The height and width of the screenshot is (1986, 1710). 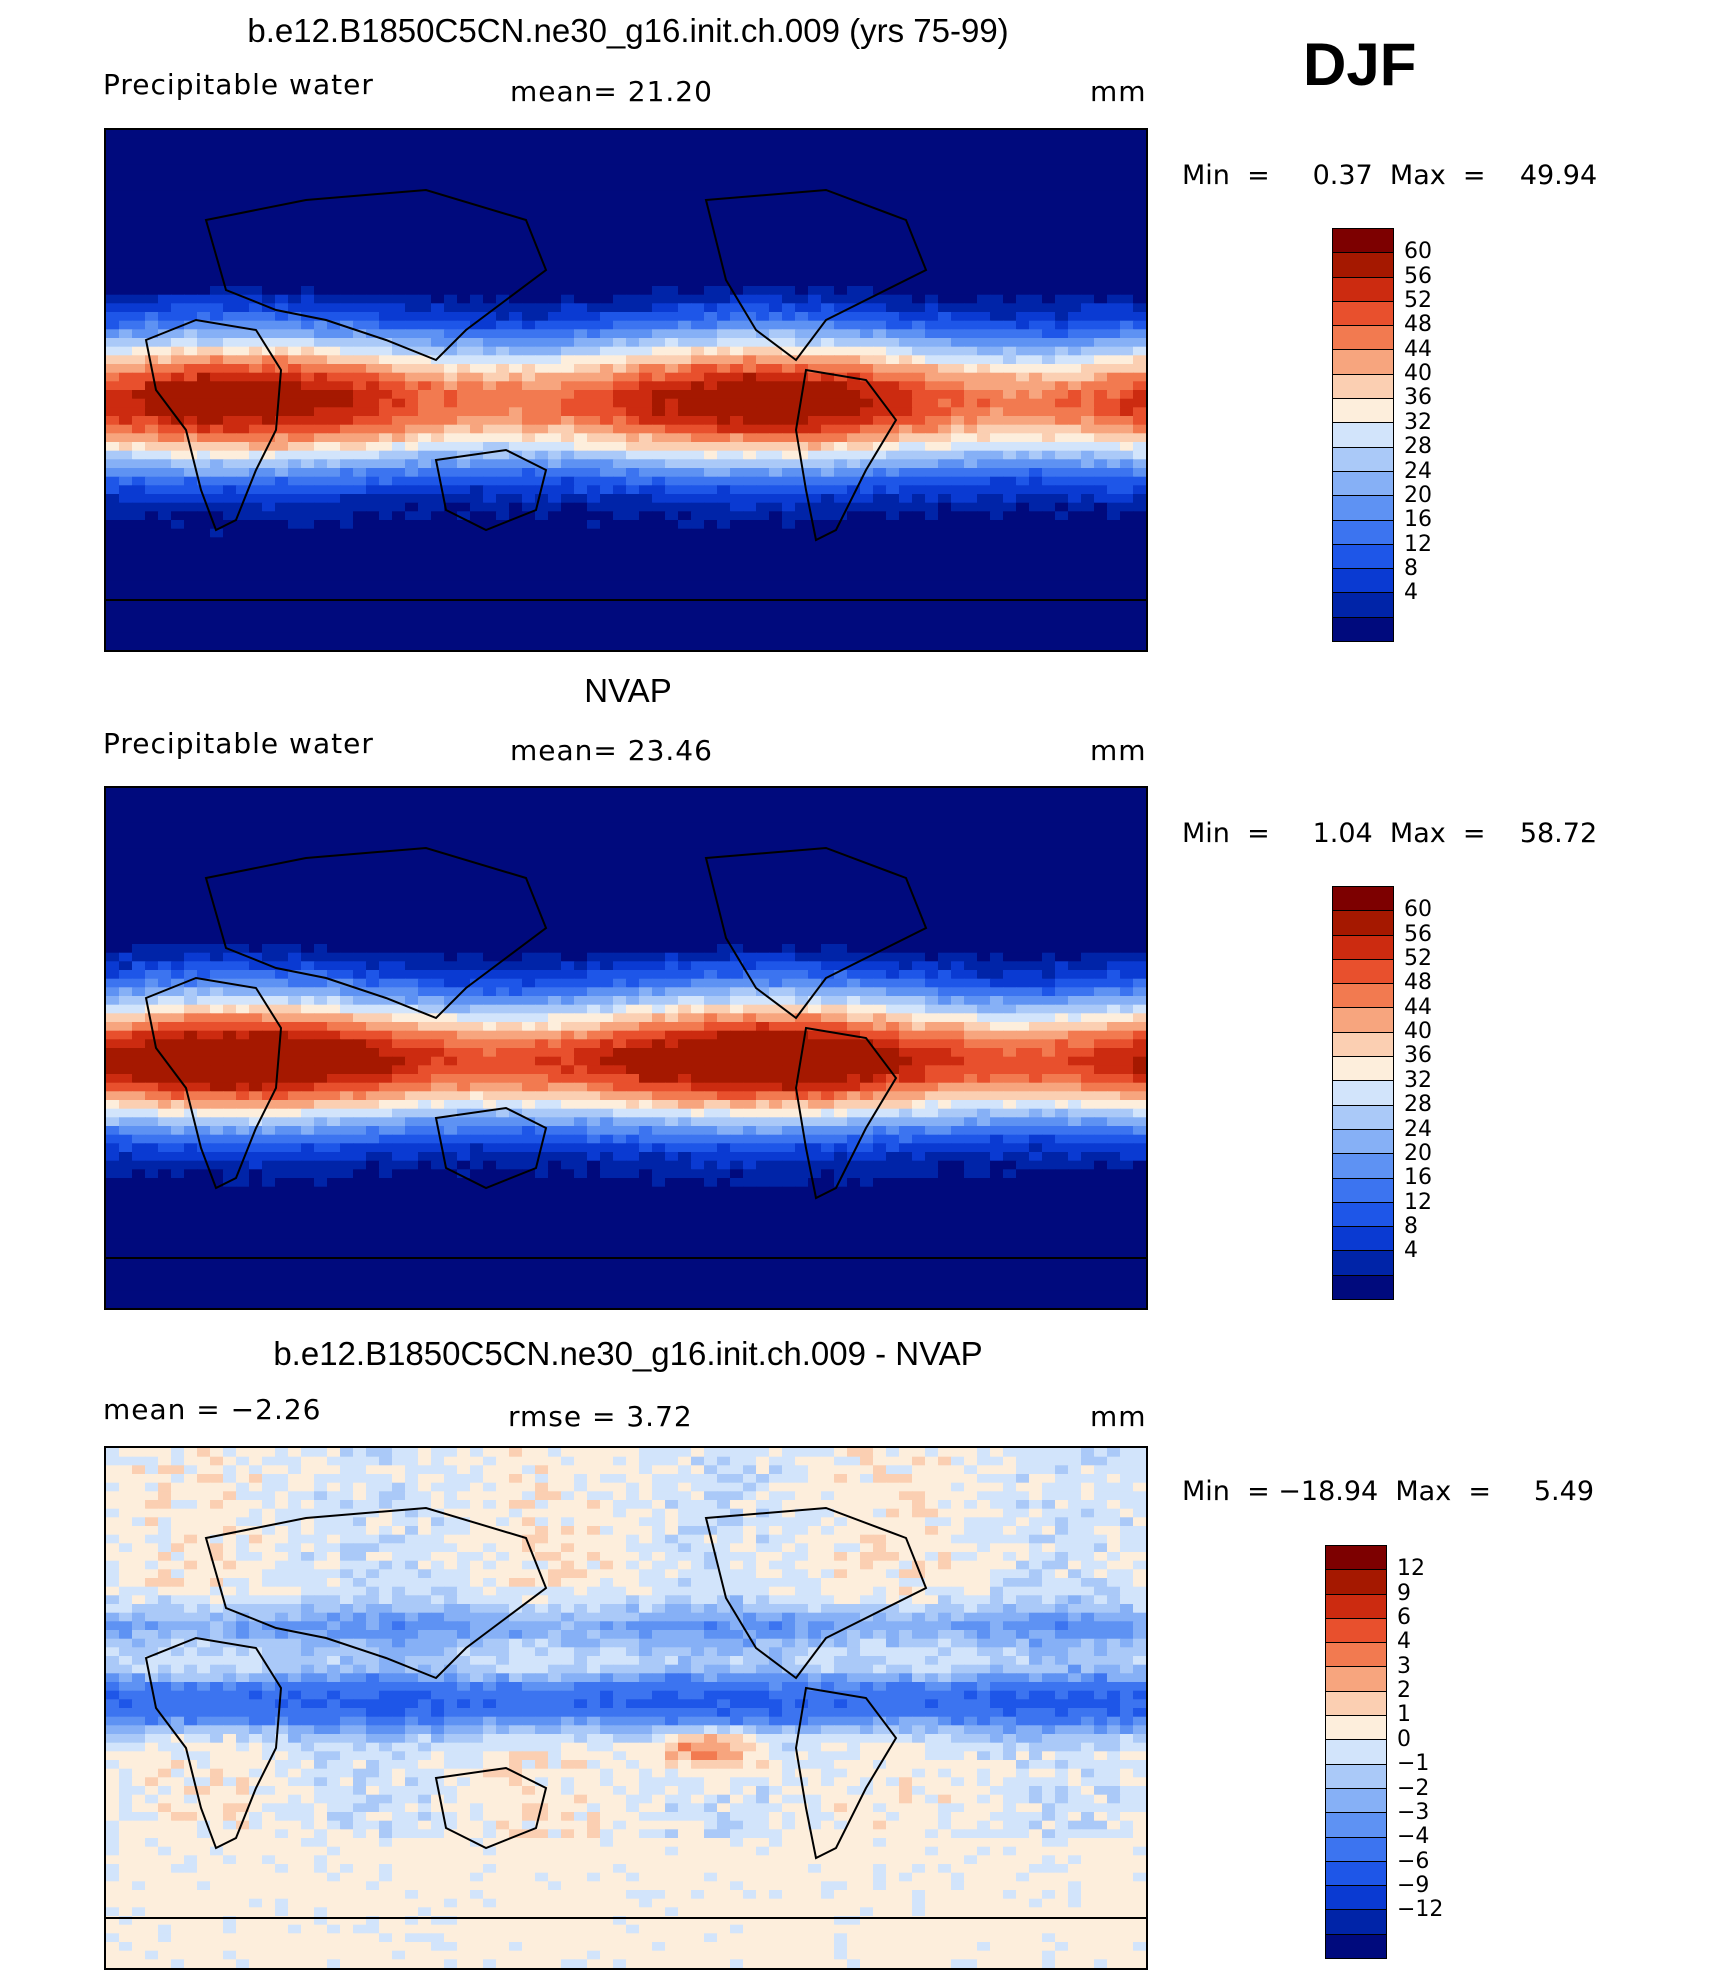 What do you see at coordinates (1418, 959) in the screenshot?
I see `colorbar-tick-label: 52` at bounding box center [1418, 959].